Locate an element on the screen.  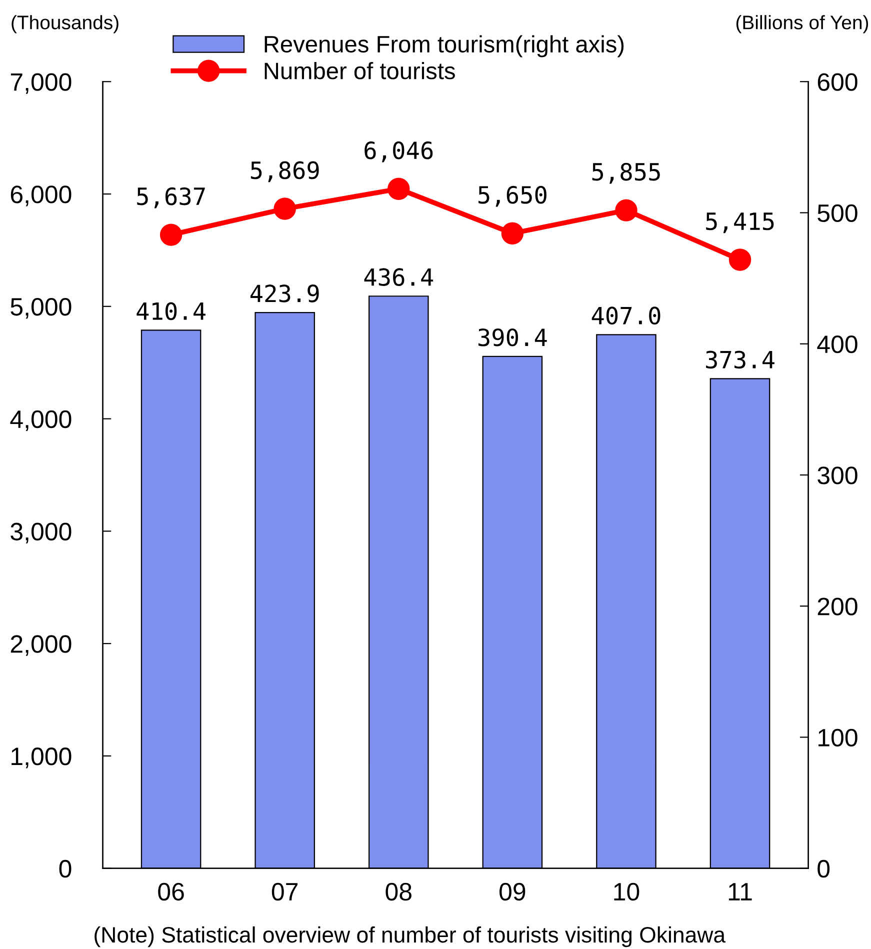
data-label: 5,855 is located at coordinates (626, 173).